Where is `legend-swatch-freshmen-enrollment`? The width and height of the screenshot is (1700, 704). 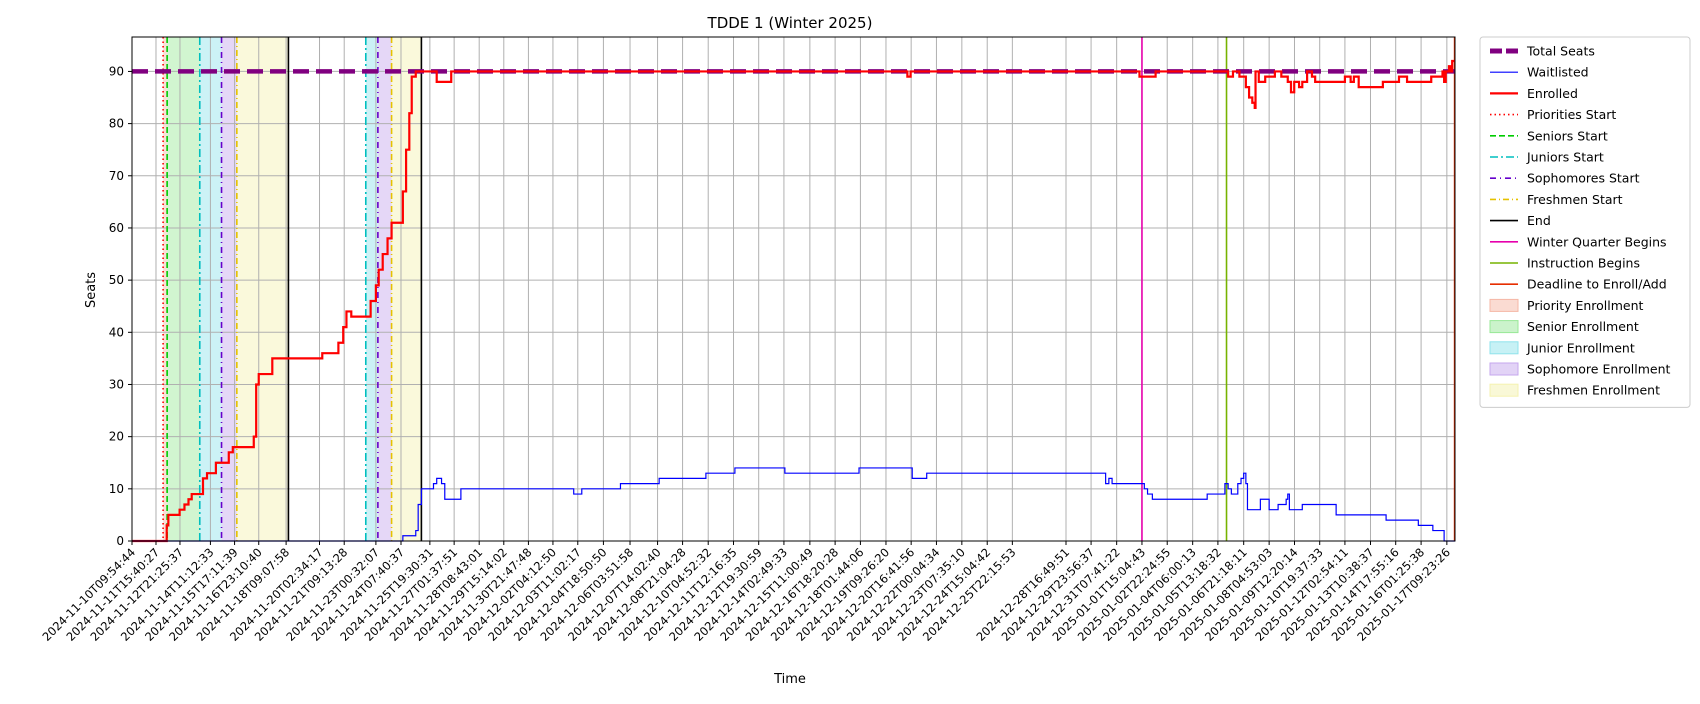
legend-swatch-freshmen-enrollment is located at coordinates (1504, 390).